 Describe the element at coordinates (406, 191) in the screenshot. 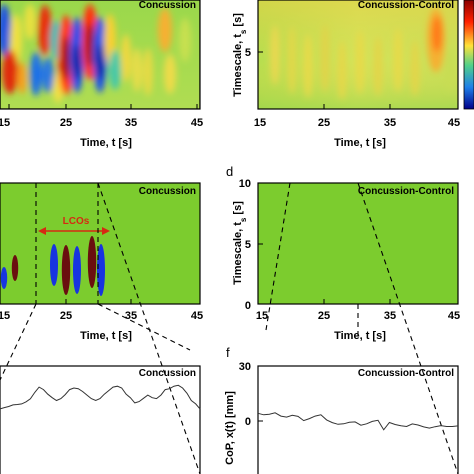

I see `panel-d-title: Concussion-Control` at that location.